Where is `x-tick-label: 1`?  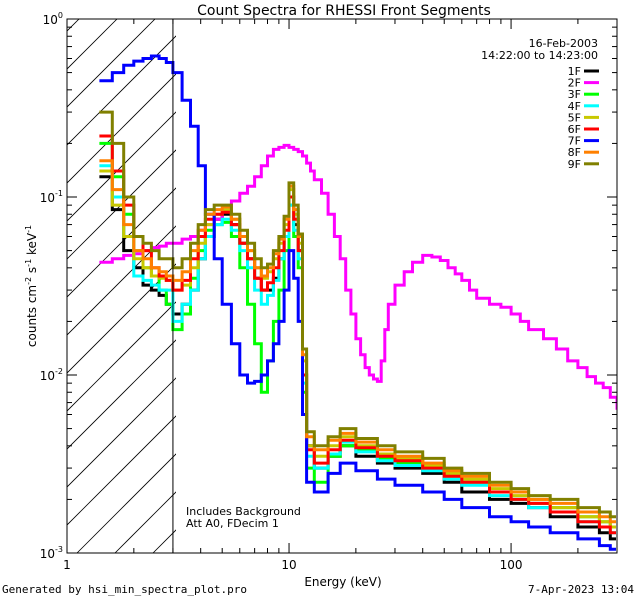 x-tick-label: 1 is located at coordinates (67, 565).